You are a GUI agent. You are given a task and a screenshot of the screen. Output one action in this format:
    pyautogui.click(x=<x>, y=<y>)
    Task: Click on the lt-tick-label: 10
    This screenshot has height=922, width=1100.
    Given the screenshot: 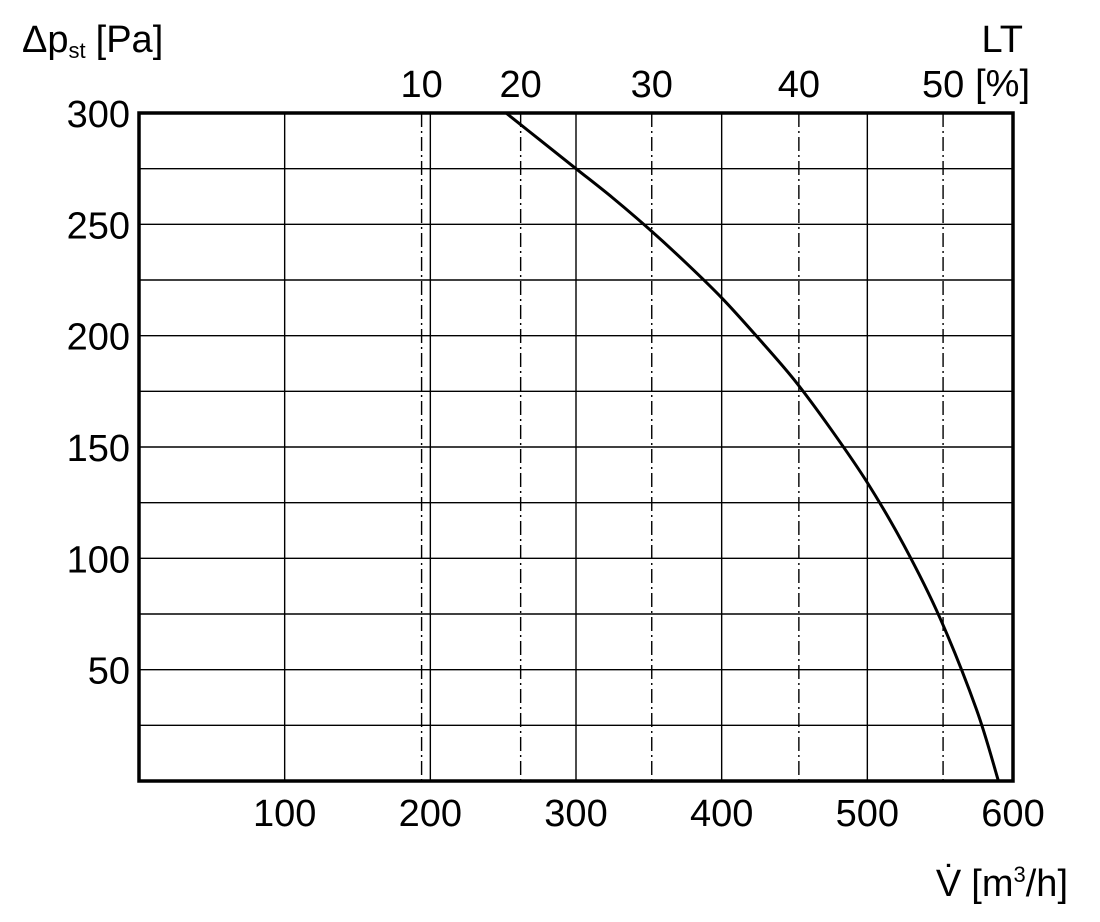 What is the action you would take?
    pyautogui.click(x=421, y=85)
    